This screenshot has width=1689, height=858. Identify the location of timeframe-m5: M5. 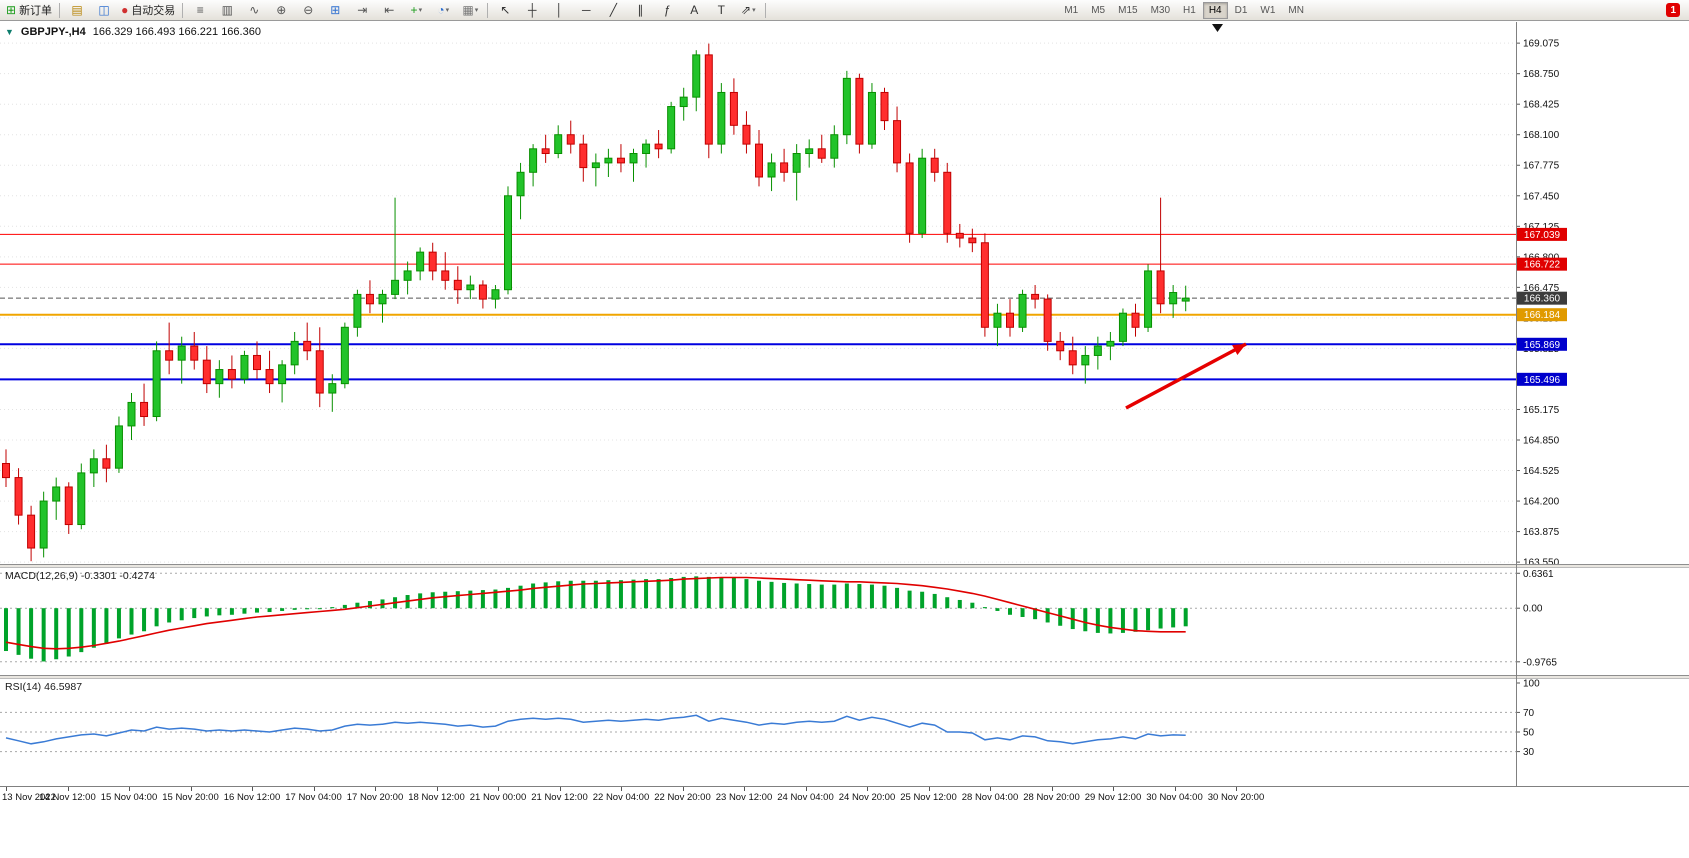
(1098, 10).